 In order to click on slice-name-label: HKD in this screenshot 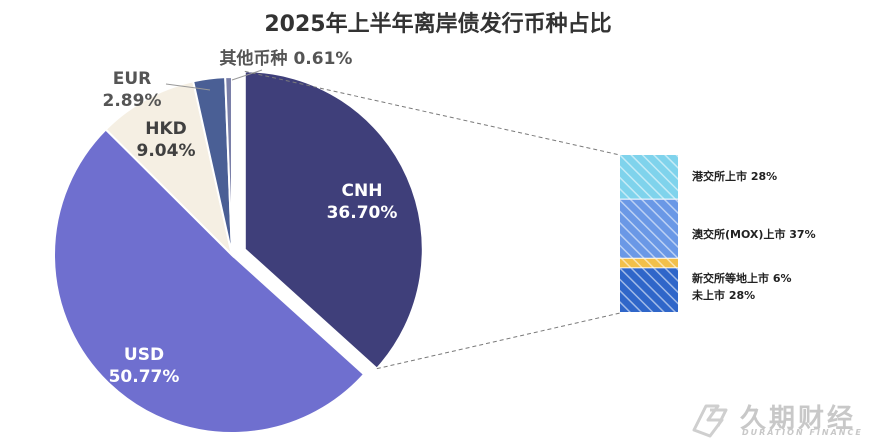, I will do `click(166, 129)`.